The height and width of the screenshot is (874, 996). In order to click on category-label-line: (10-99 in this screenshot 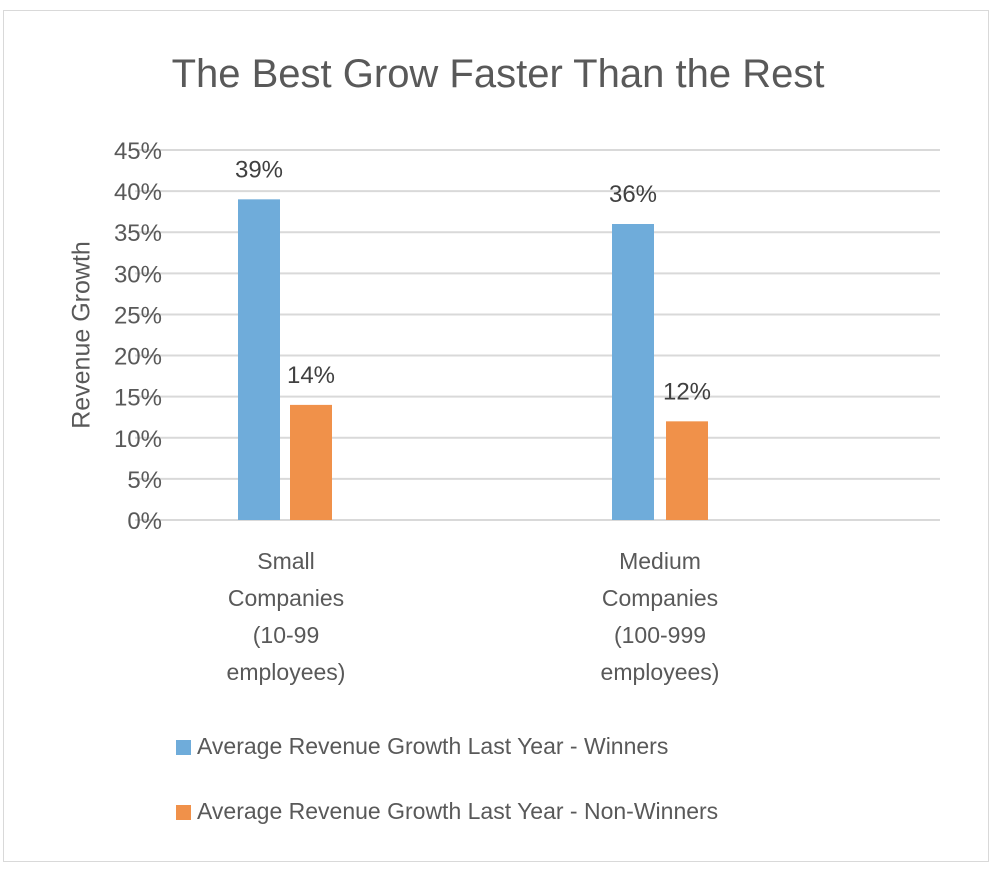, I will do `click(286, 635)`.